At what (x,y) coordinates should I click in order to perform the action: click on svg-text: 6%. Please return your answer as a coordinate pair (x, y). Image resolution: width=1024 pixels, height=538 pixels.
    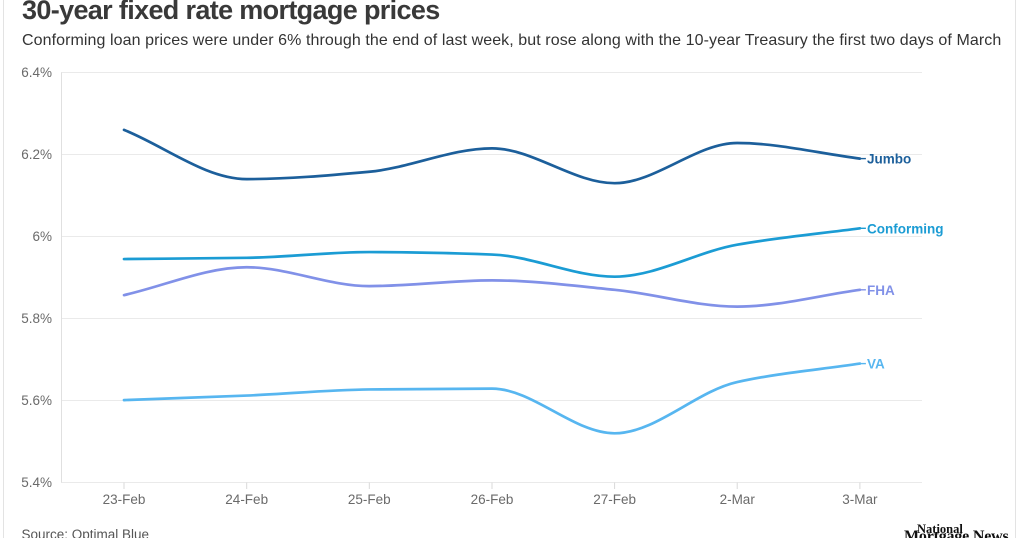
    Looking at the image, I should click on (42, 236).